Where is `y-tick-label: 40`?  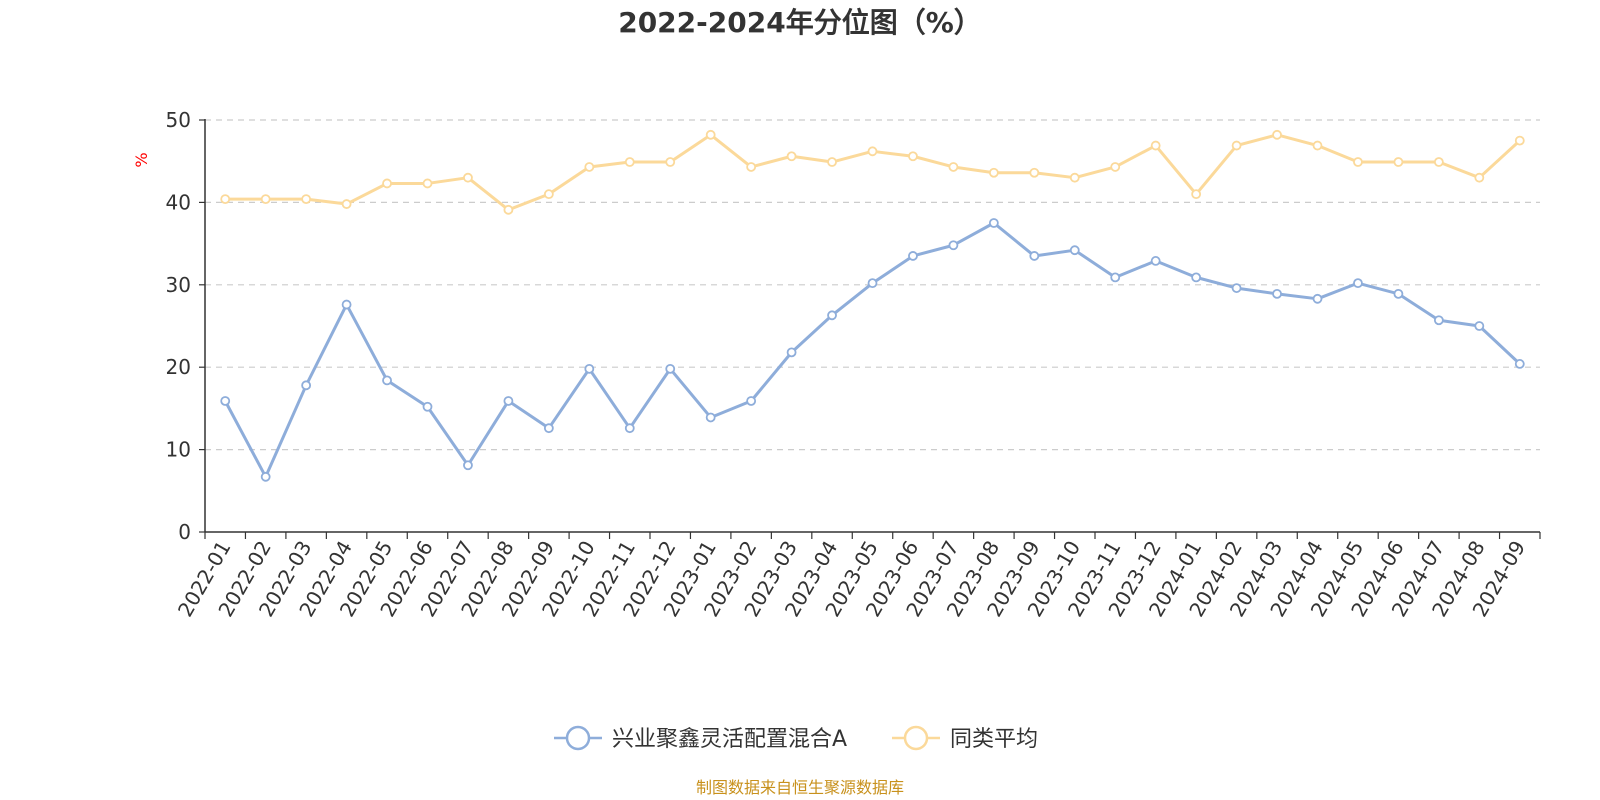 y-tick-label: 40 is located at coordinates (178, 202).